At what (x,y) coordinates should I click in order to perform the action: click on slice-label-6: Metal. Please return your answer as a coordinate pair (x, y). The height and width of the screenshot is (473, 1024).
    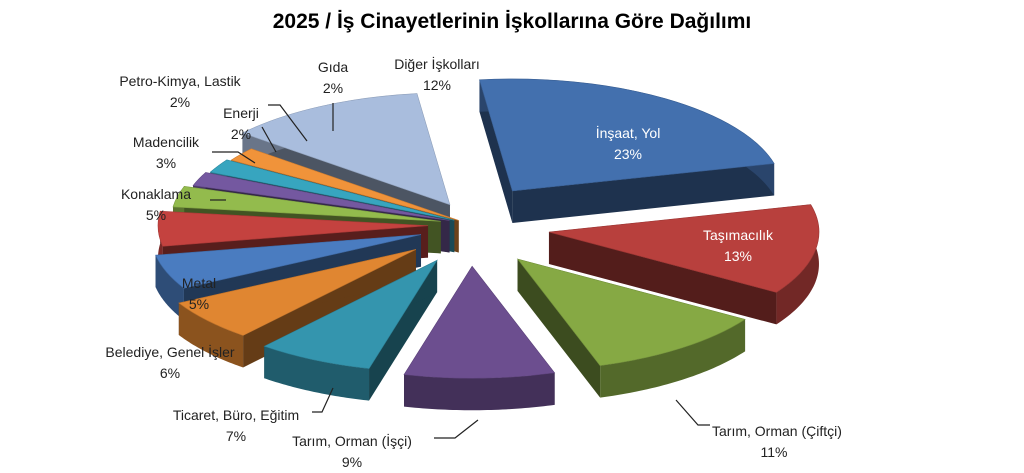
    Looking at the image, I should click on (199, 283).